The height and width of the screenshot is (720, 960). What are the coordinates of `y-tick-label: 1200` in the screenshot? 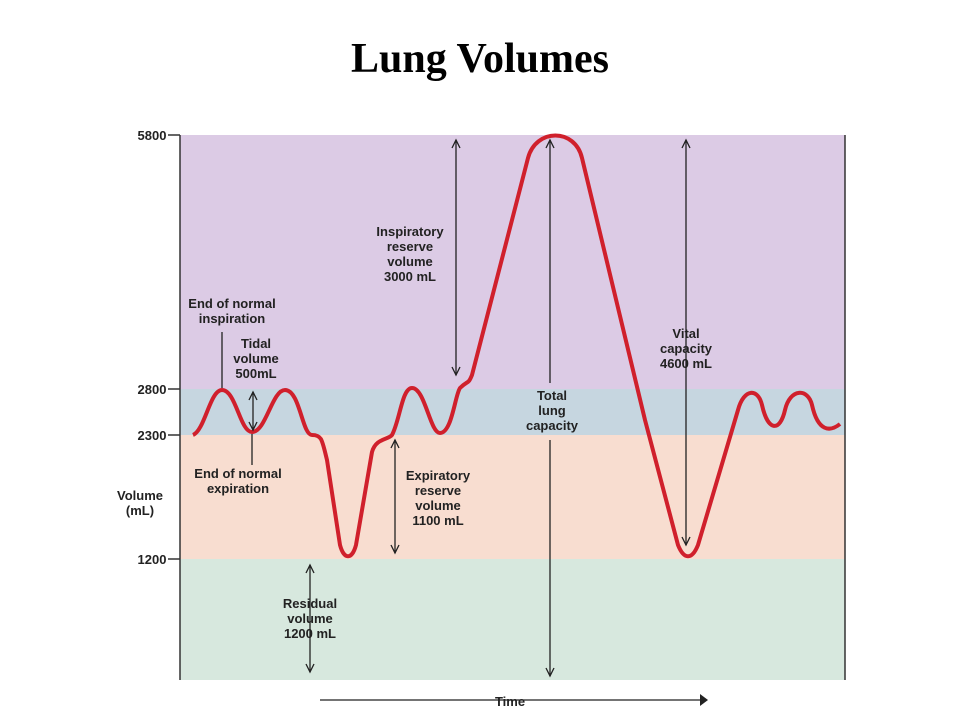 It's located at (152, 559).